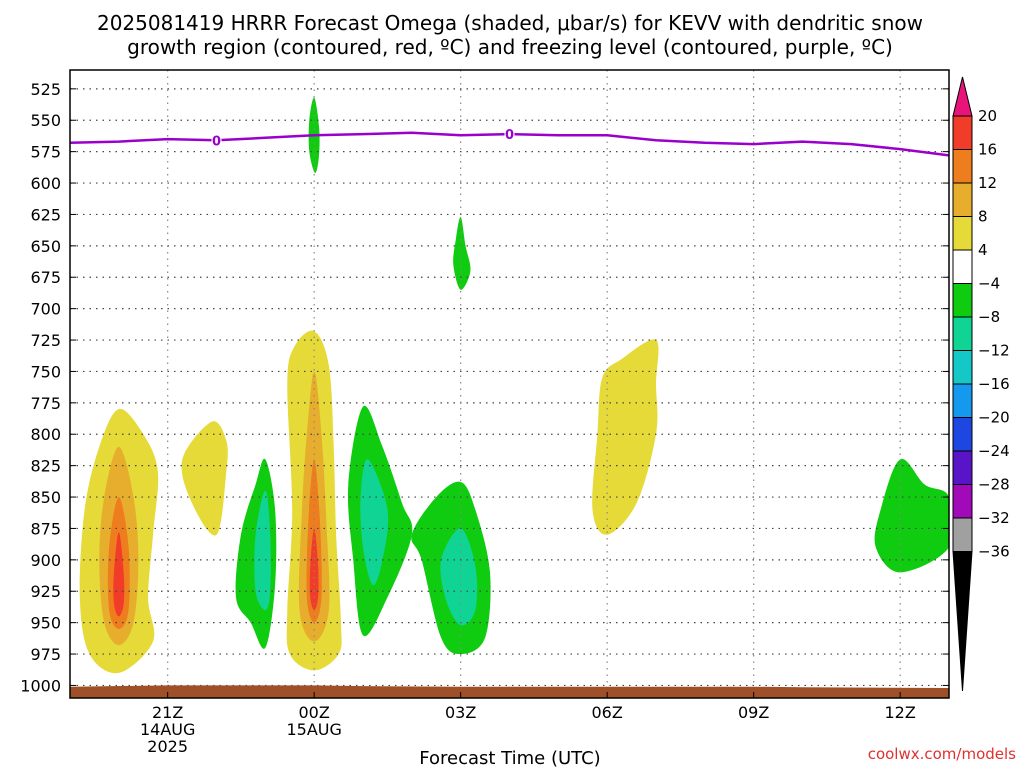 This screenshot has width=1024, height=768. Describe the element at coordinates (45, 89) in the screenshot. I see `y-tick-label: 525` at that location.